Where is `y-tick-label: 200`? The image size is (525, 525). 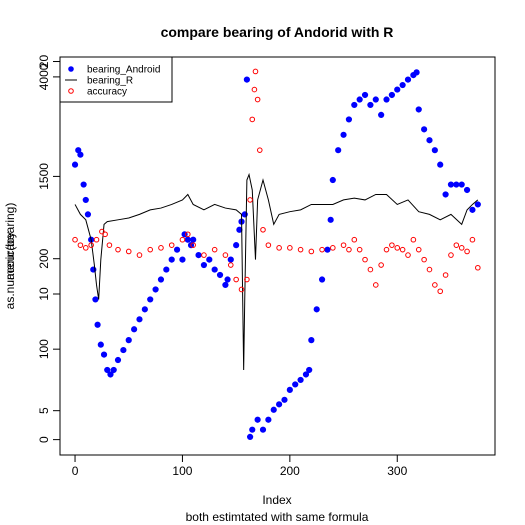
y-tick-label: 200 is located at coordinates (44, 258).